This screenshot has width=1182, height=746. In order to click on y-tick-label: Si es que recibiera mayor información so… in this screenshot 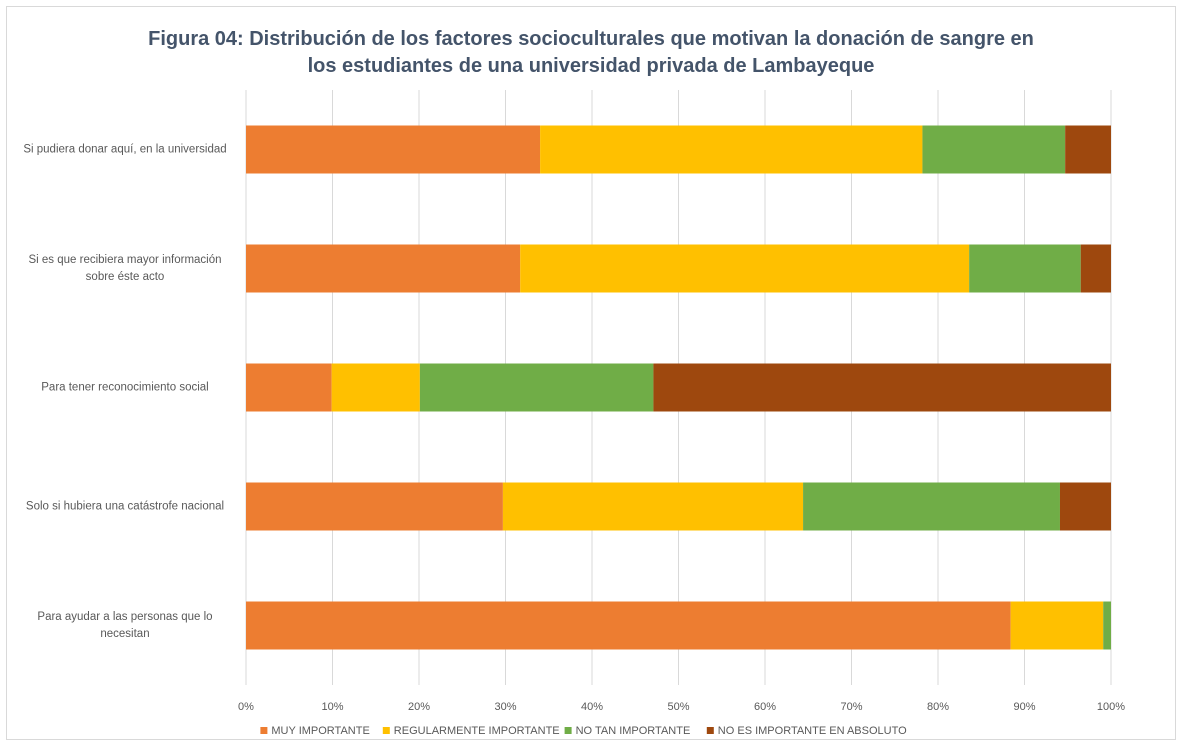, I will do `click(125, 268)`.